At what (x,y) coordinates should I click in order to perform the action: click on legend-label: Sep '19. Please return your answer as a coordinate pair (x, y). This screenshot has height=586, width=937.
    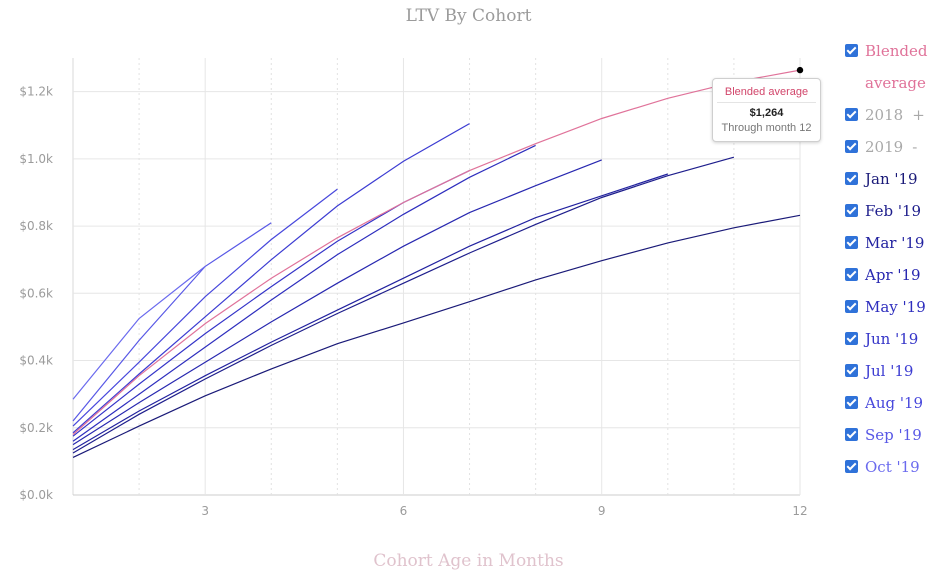
    Looking at the image, I should click on (893, 435).